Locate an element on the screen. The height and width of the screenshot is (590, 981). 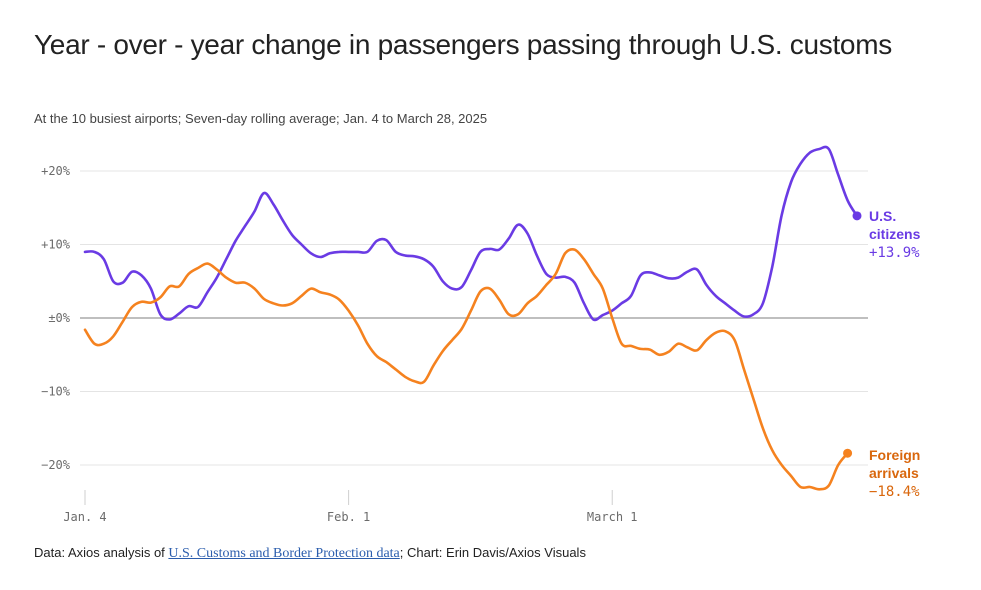
foreign-end-value: −18.4% is located at coordinates (894, 492).